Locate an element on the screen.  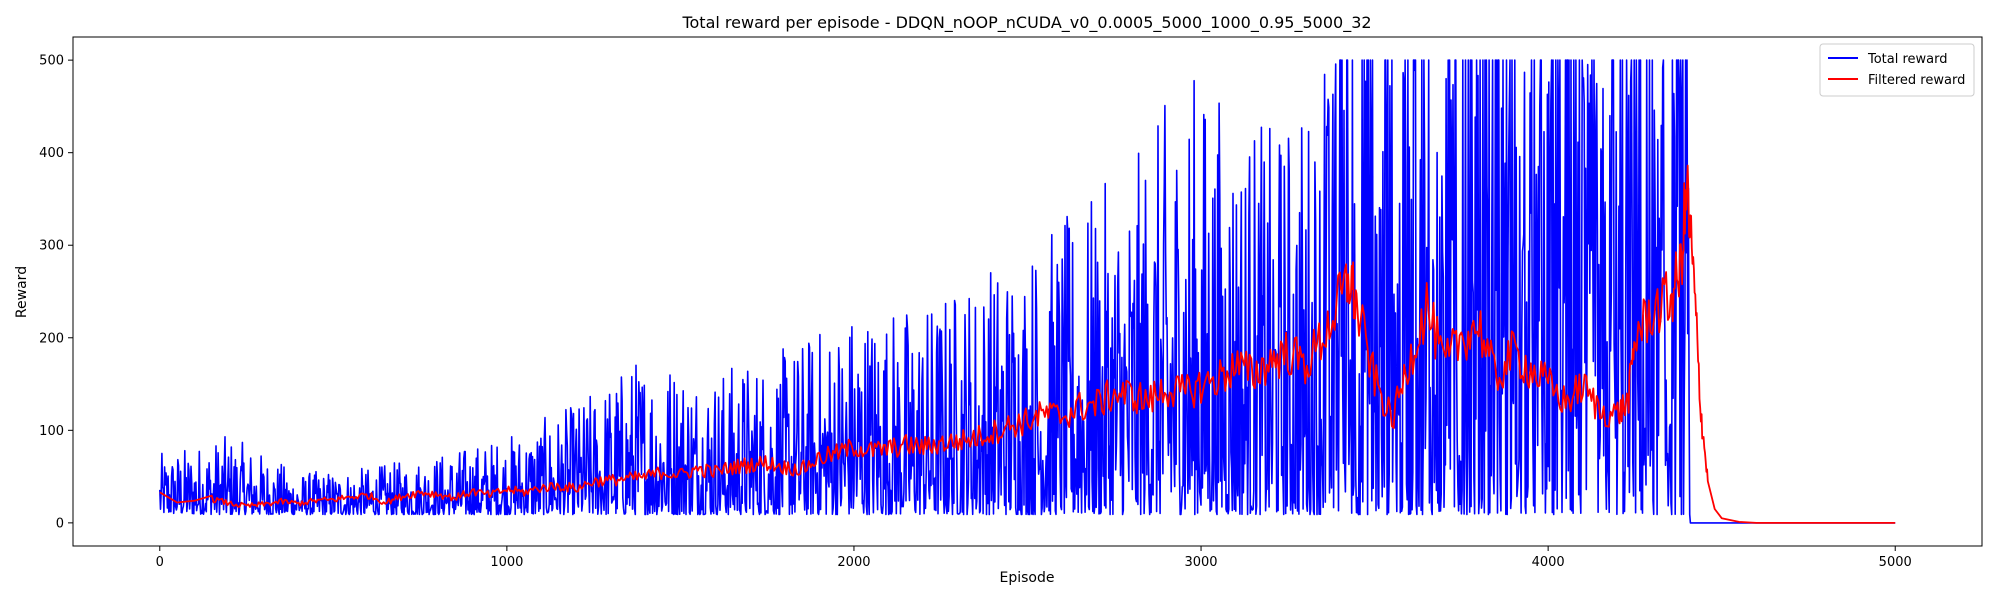
x-tick-label: 0 is located at coordinates (160, 562).